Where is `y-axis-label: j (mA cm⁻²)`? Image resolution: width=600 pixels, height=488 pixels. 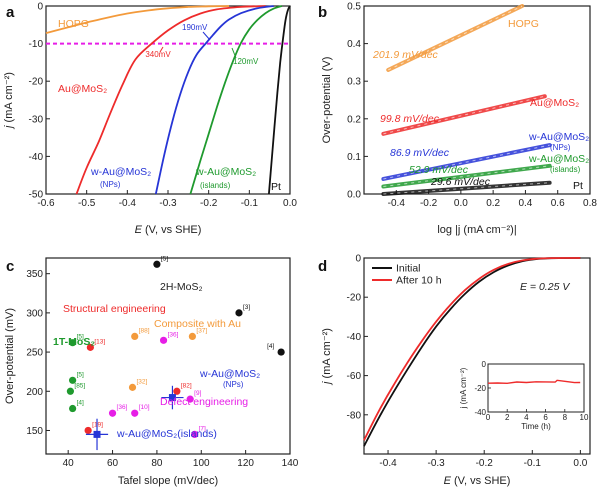
y-axis-label: j (mA cm⁻²) is located at coordinates (9, 101).